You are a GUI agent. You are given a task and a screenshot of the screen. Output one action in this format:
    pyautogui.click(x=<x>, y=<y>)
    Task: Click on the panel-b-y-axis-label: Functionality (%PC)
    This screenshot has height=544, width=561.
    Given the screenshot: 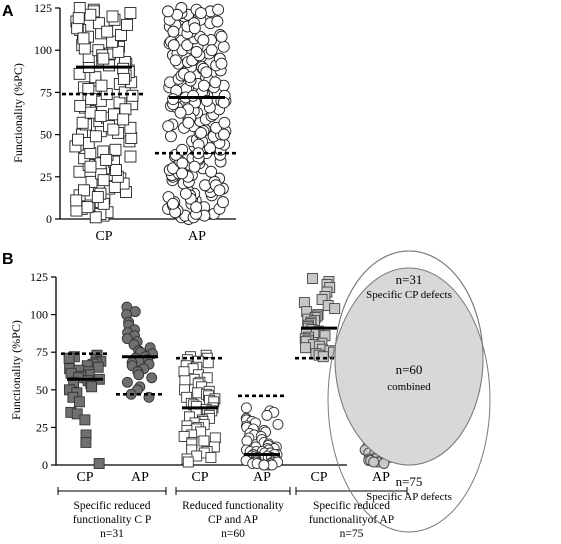 What is the action you would take?
    pyautogui.click(x=16, y=370)
    